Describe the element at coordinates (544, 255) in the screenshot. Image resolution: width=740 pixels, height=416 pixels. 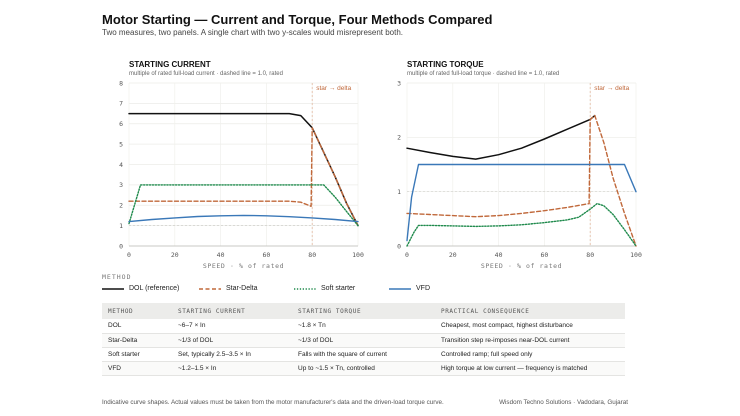
I see `torque-x-tick-label: 60` at that location.